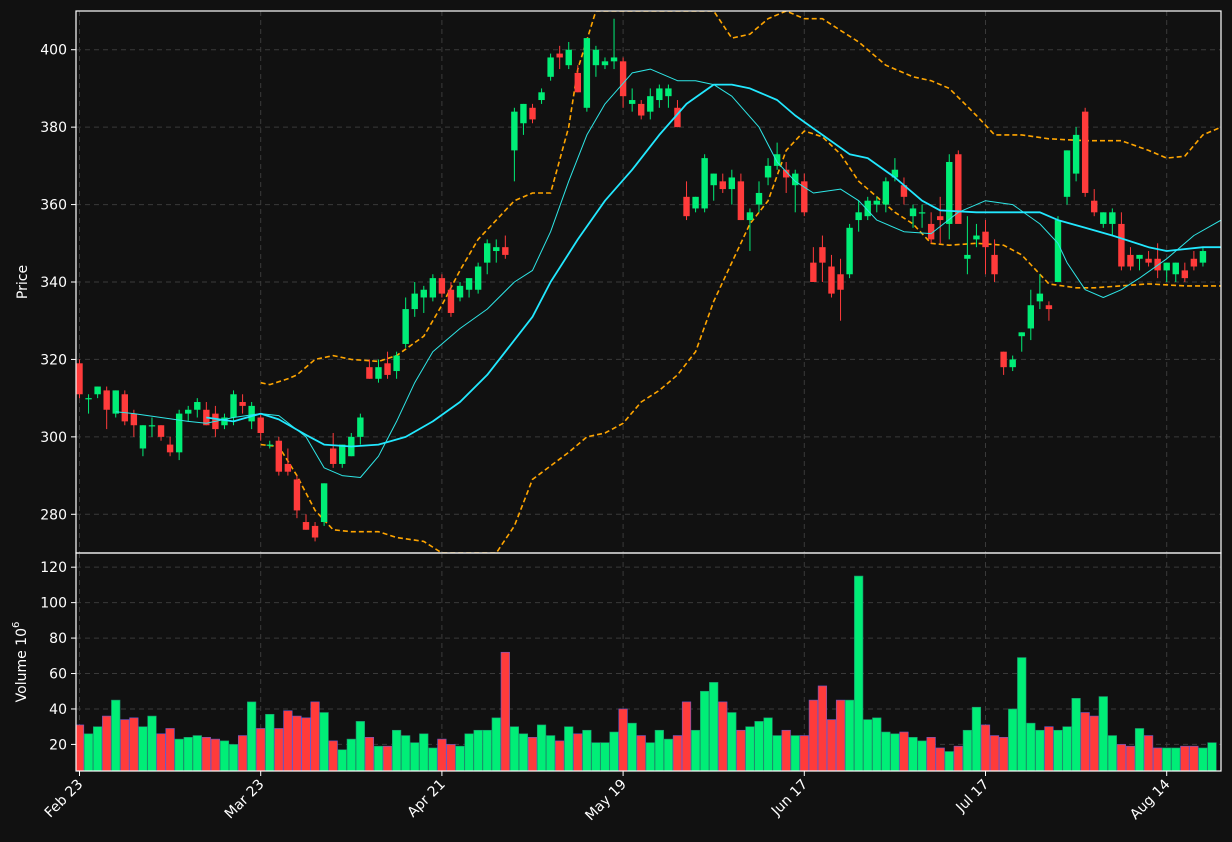 The image size is (1232, 842). I want to click on volume-axis-label: Volume 10, so click(22, 665).